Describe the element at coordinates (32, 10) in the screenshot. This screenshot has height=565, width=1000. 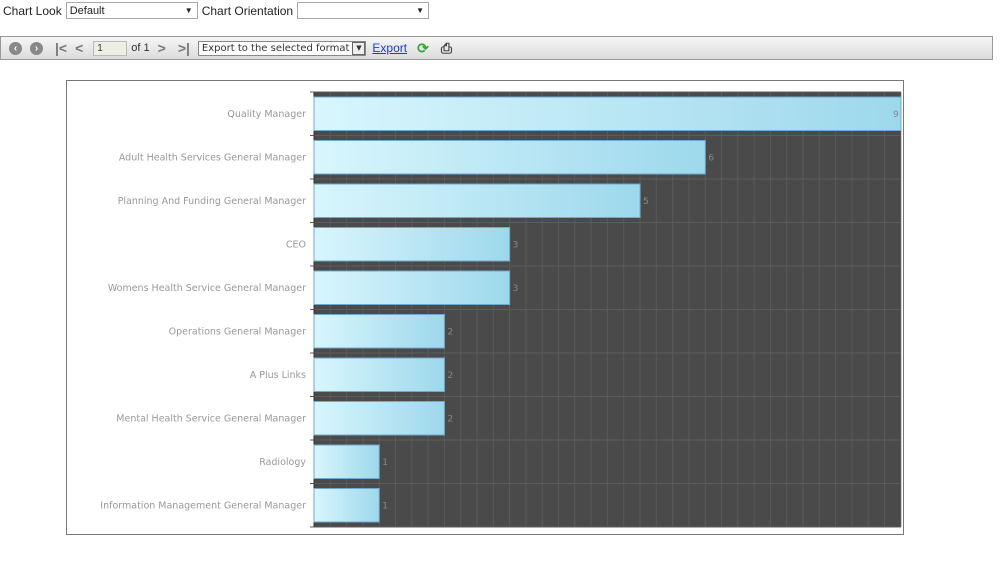
I see `chart-look-label: Chart Look` at that location.